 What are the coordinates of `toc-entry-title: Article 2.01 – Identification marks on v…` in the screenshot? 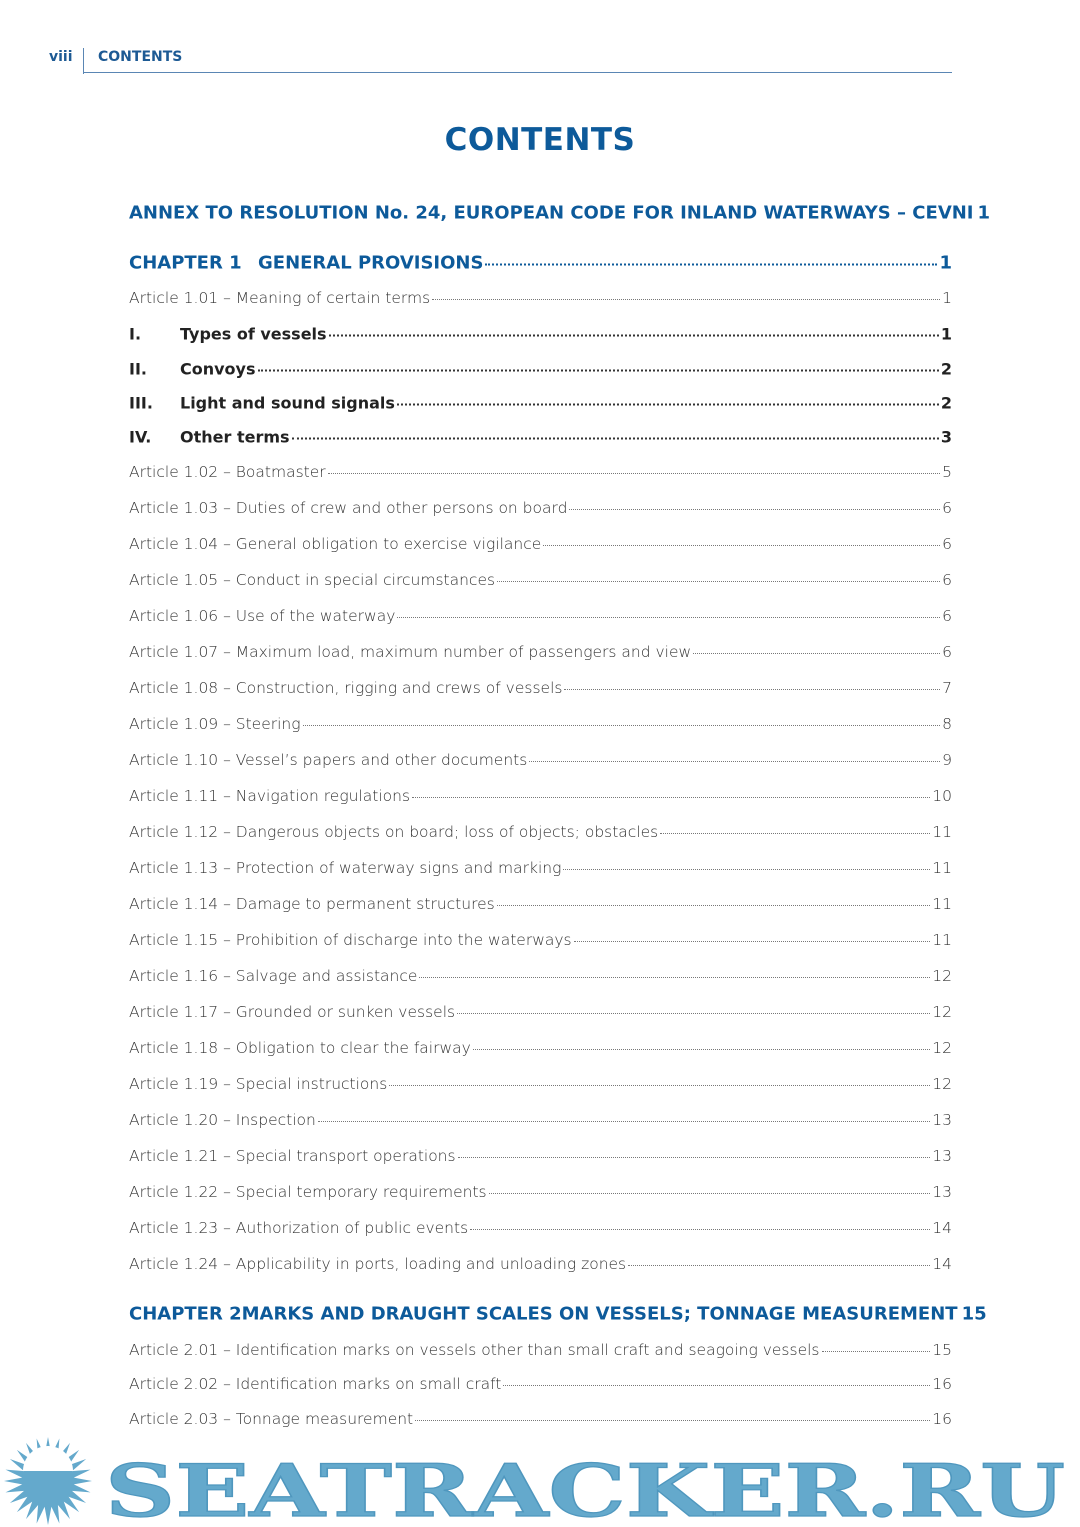 It's located at (474, 1350).